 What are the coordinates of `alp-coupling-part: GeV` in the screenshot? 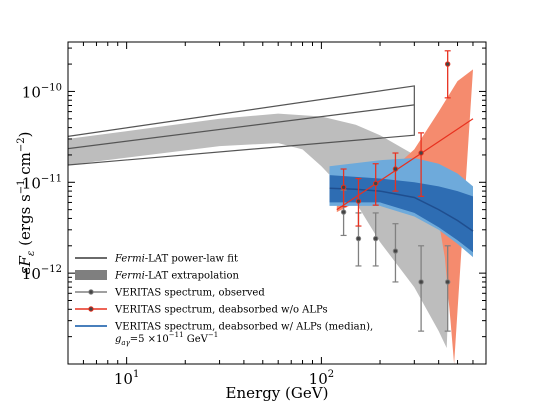 It's located at (196, 339).